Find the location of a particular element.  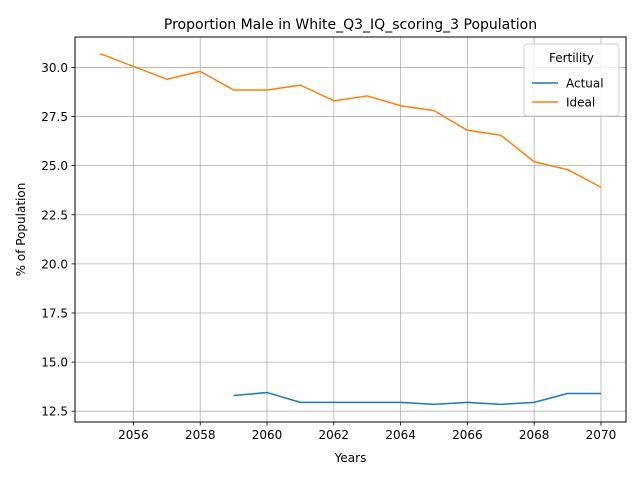

x-tick-label: 2062 is located at coordinates (334, 435).